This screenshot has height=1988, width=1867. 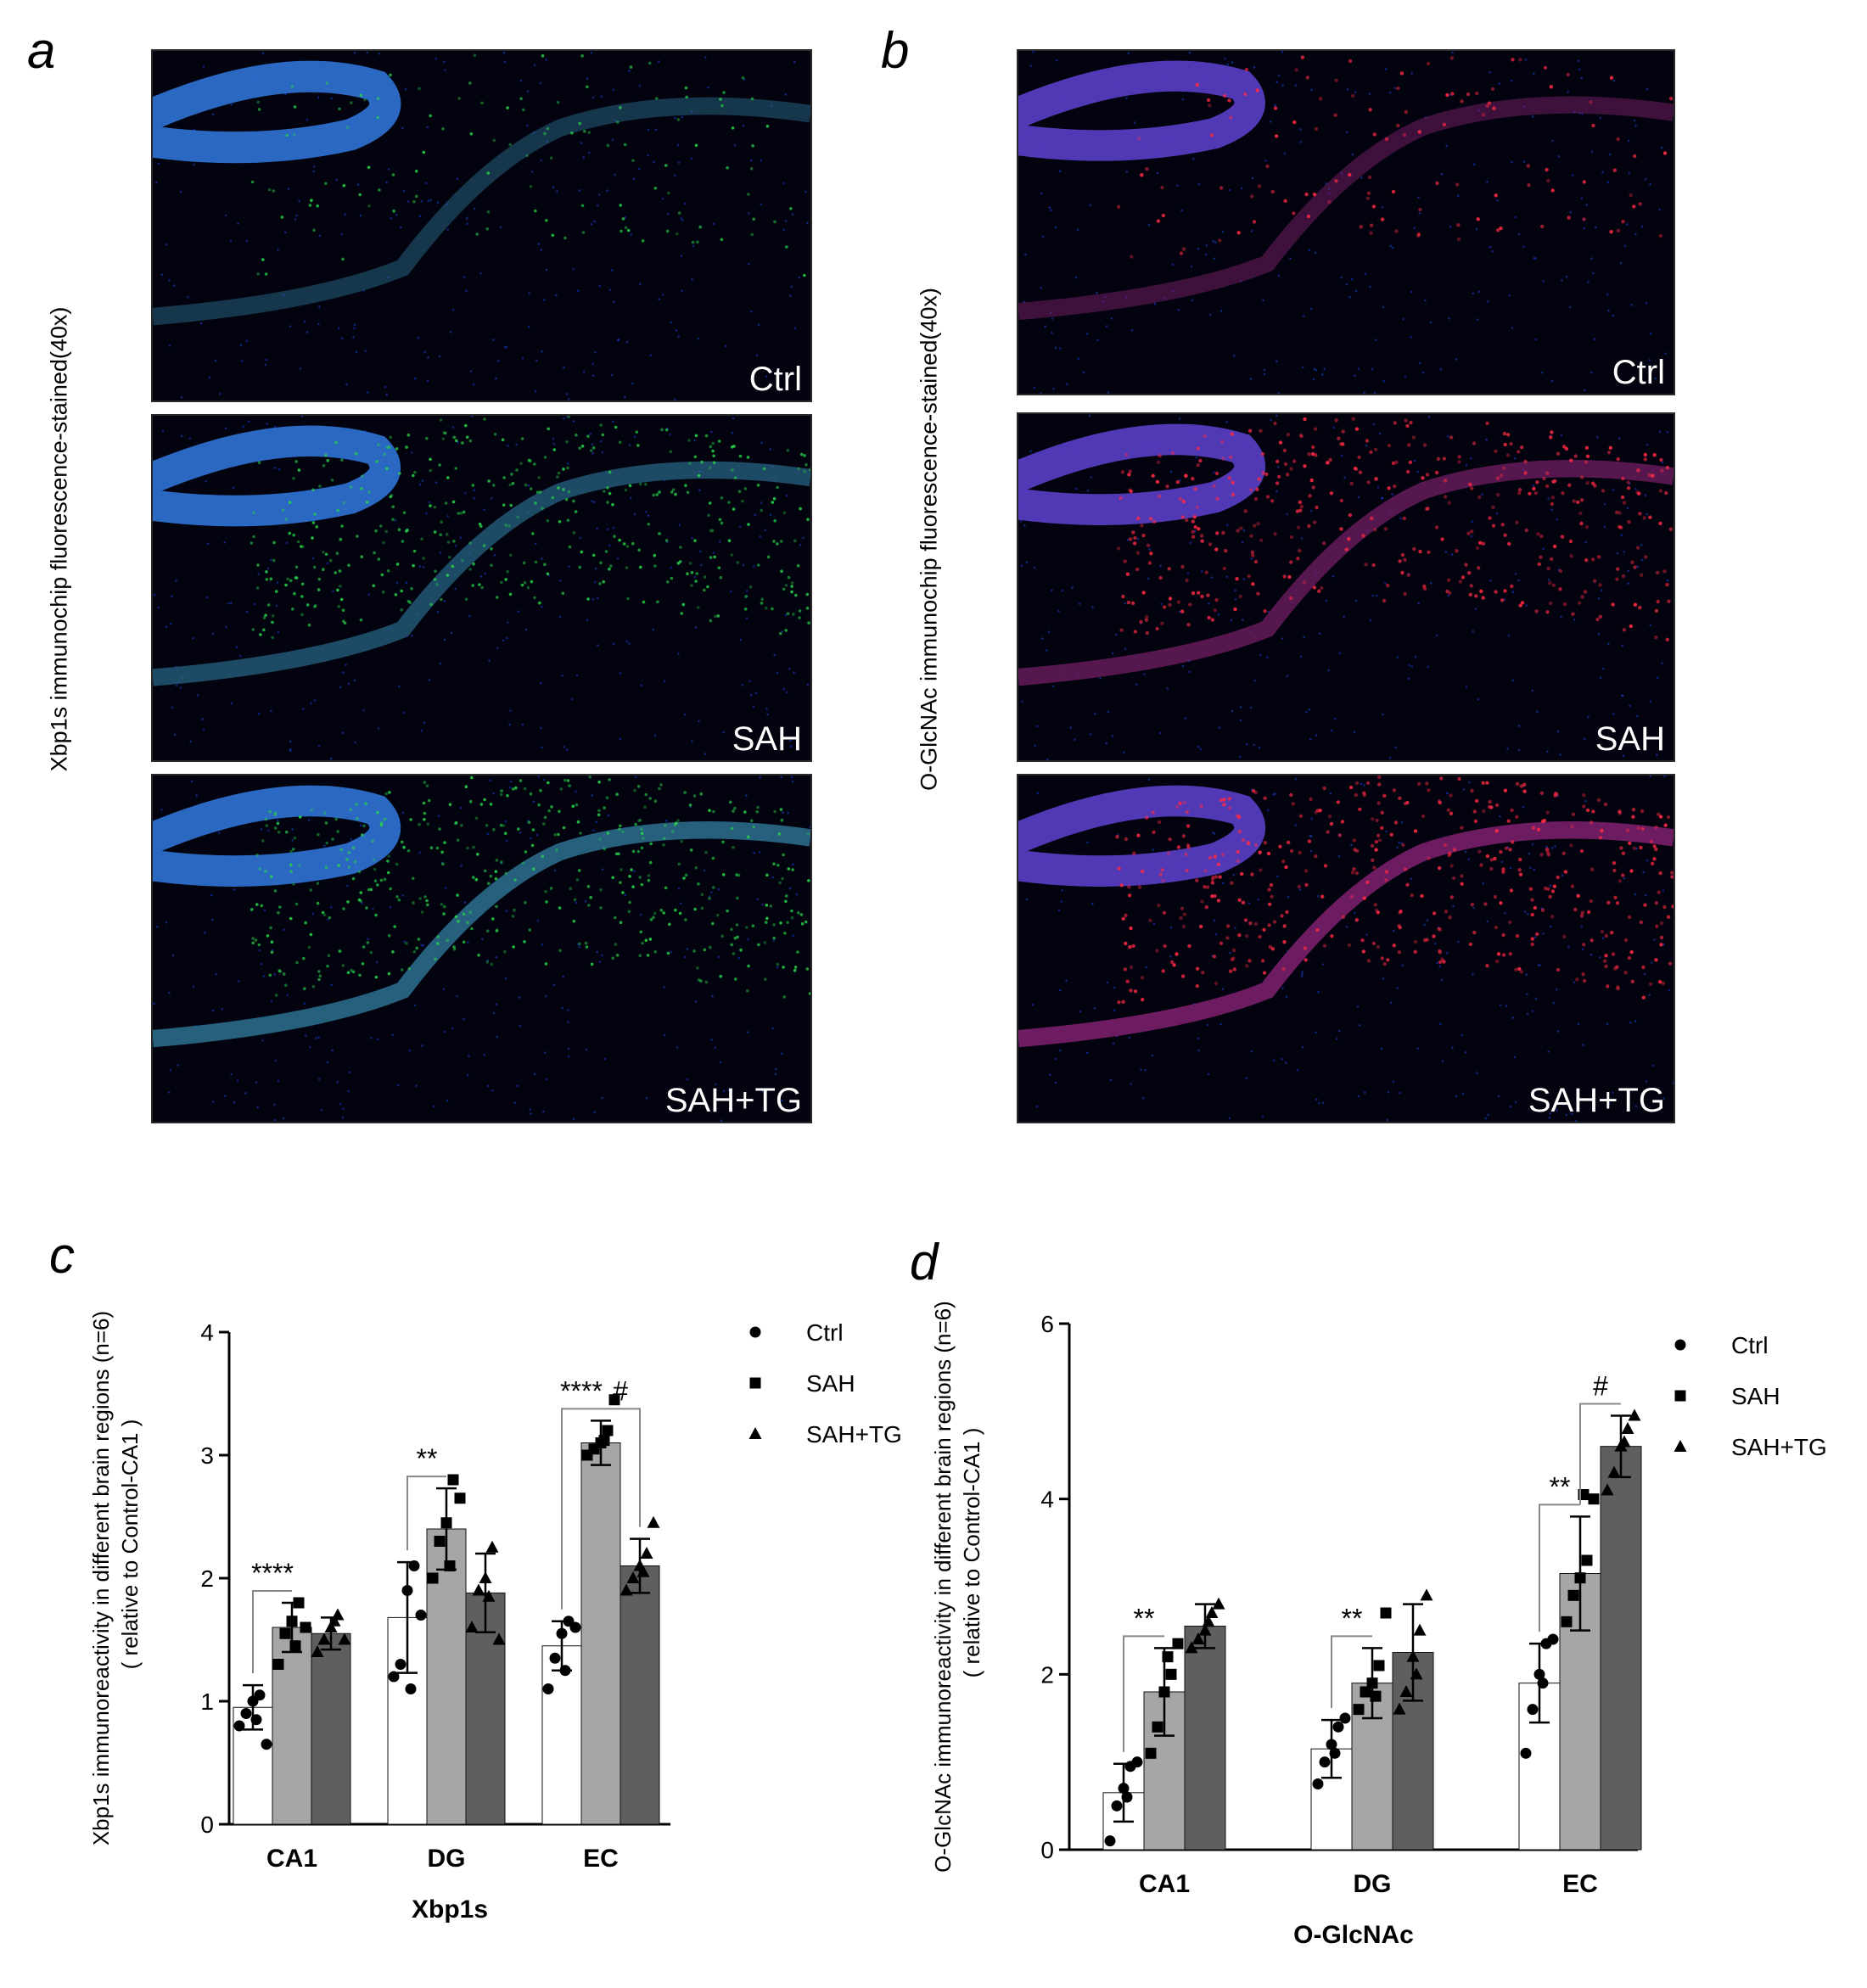 I want to click on micrograph-b-sahtg: SAH+TG, so click(x=1346, y=948).